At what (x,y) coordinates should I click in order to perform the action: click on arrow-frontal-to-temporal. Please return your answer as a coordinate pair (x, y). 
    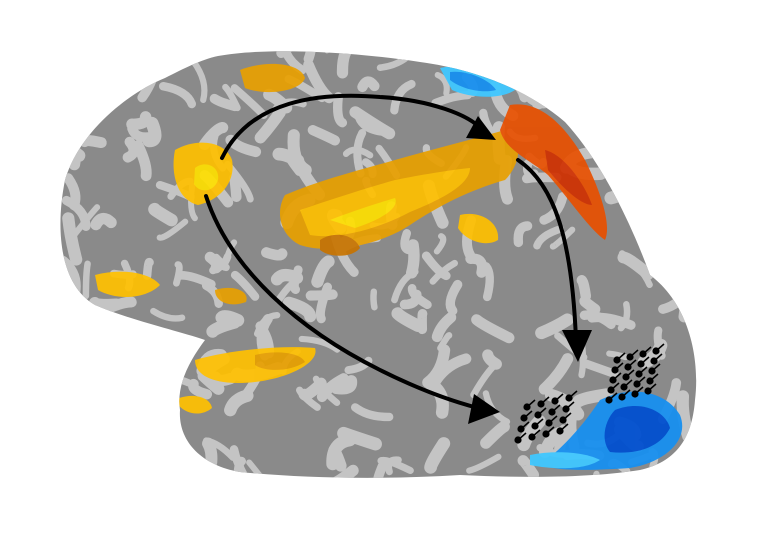
    Looking at the image, I should click on (342, 302).